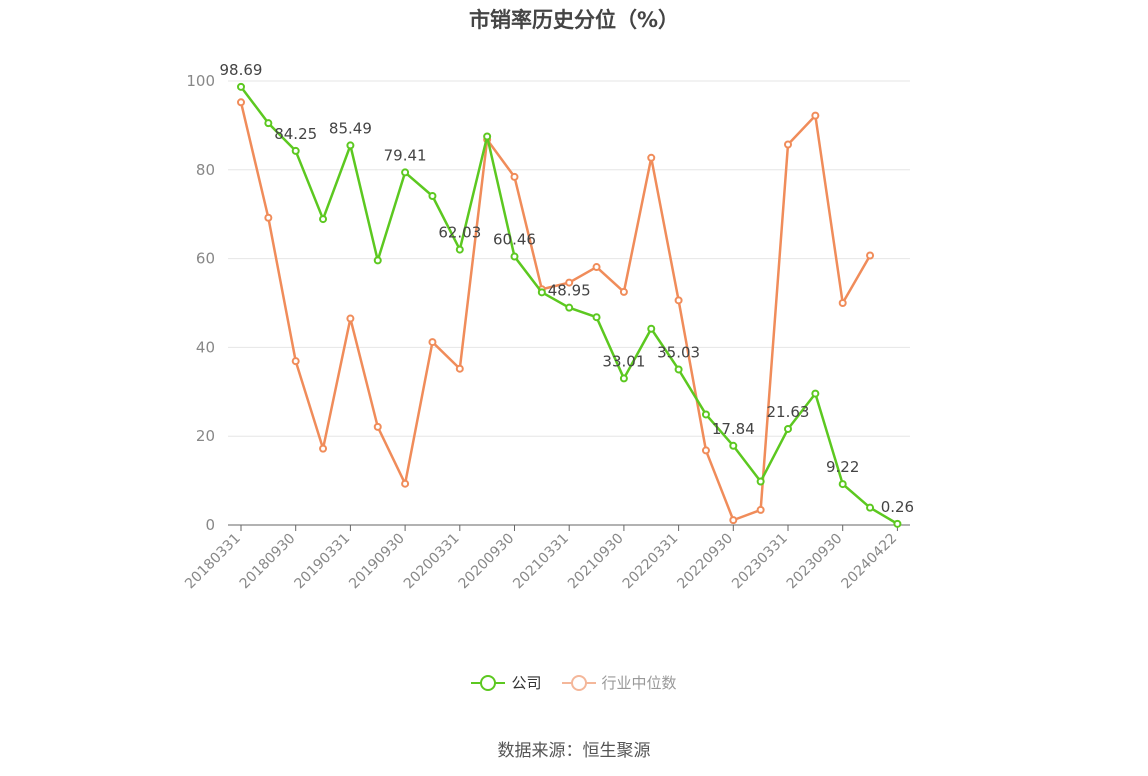 Image resolution: width=1148 pixels, height=776 pixels. Describe the element at coordinates (205, 436) in the screenshot. I see `y-tick-label: 20` at that location.